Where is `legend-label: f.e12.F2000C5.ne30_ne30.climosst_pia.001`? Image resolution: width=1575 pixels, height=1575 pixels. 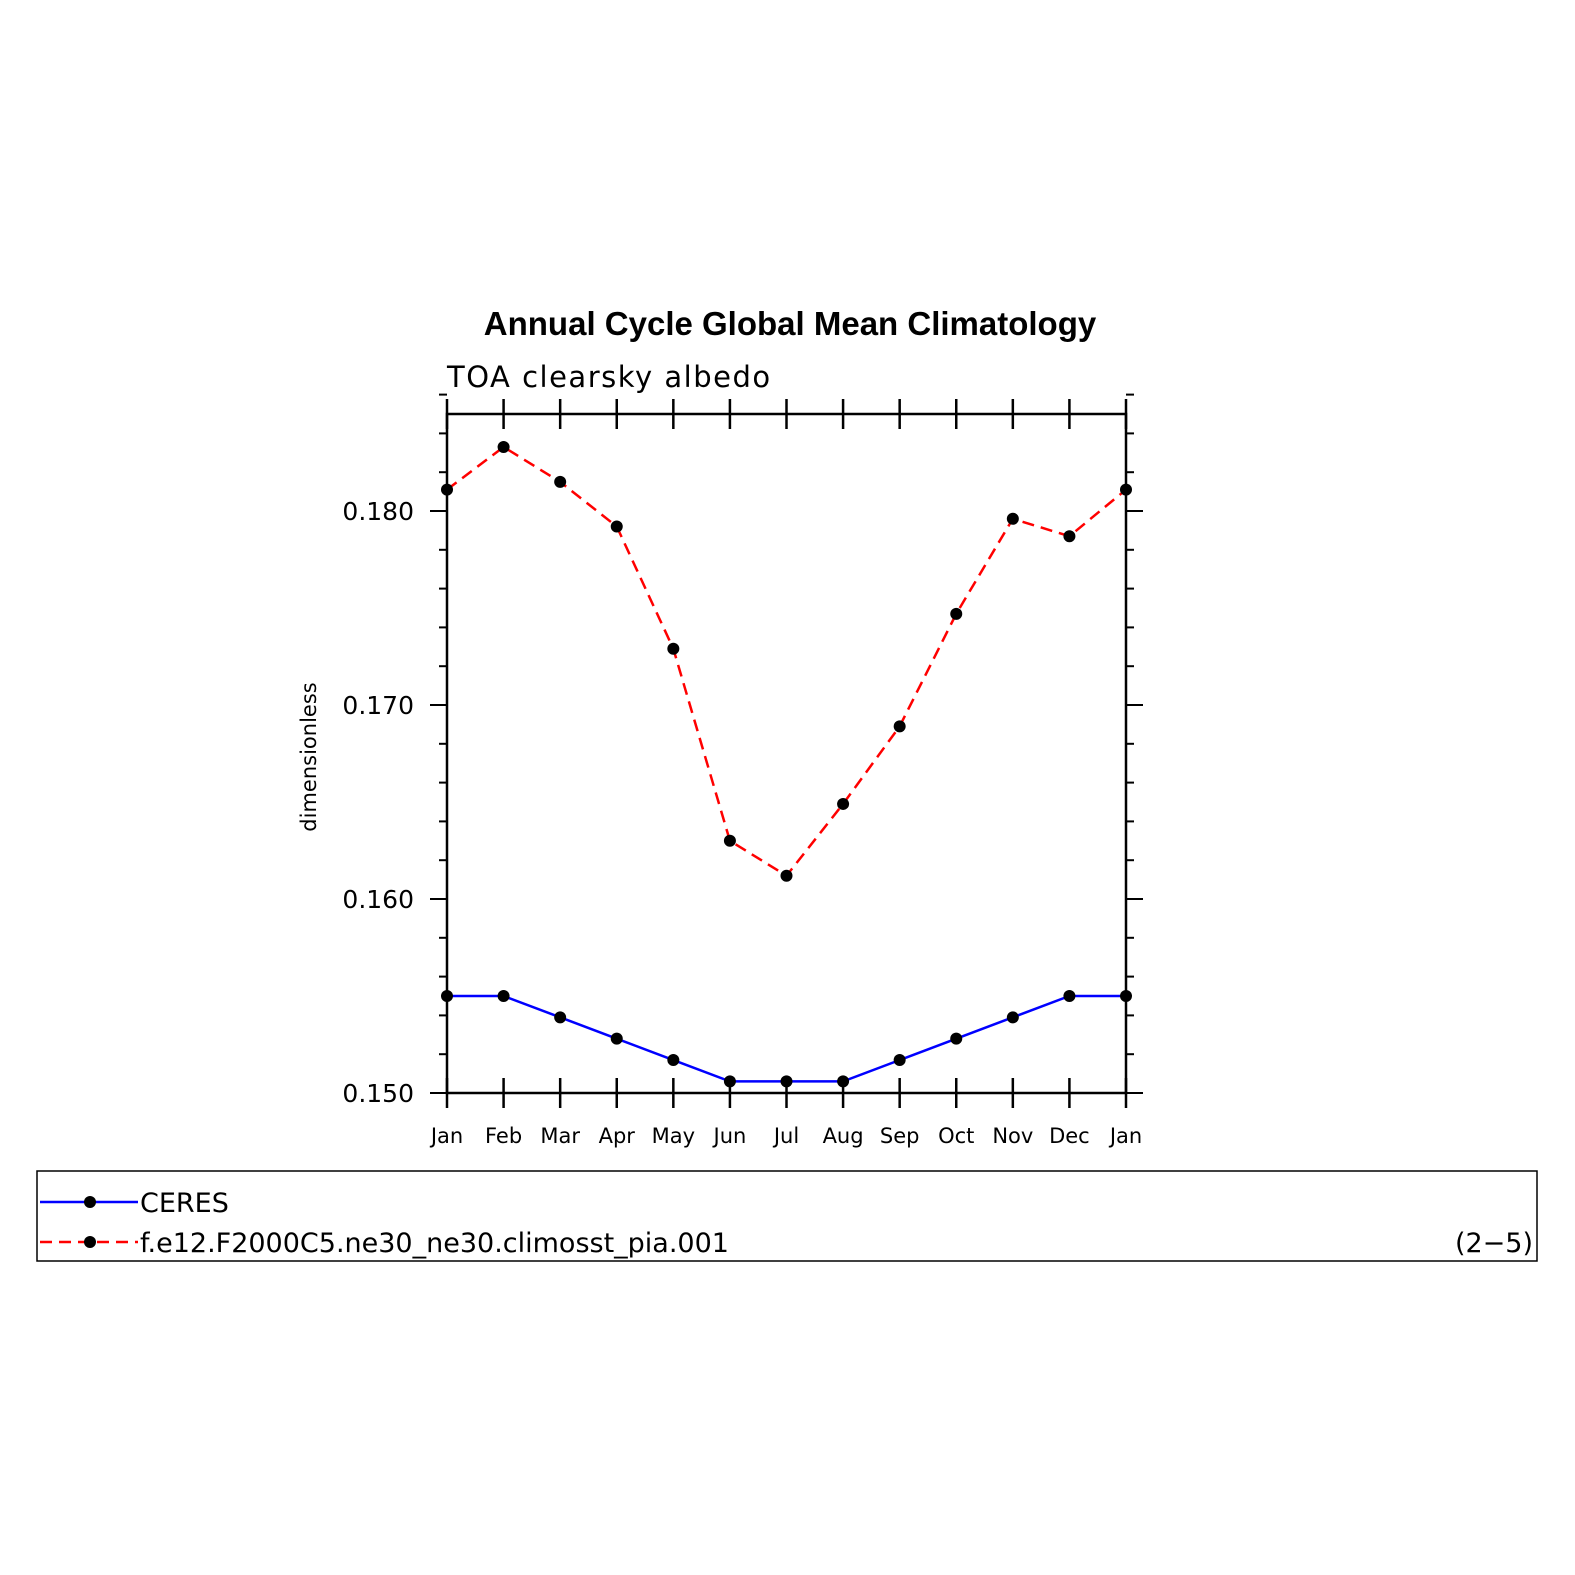 legend-label: f.e12.F2000C5.ne30_ne30.climosst_pia.001 is located at coordinates (434, 1243).